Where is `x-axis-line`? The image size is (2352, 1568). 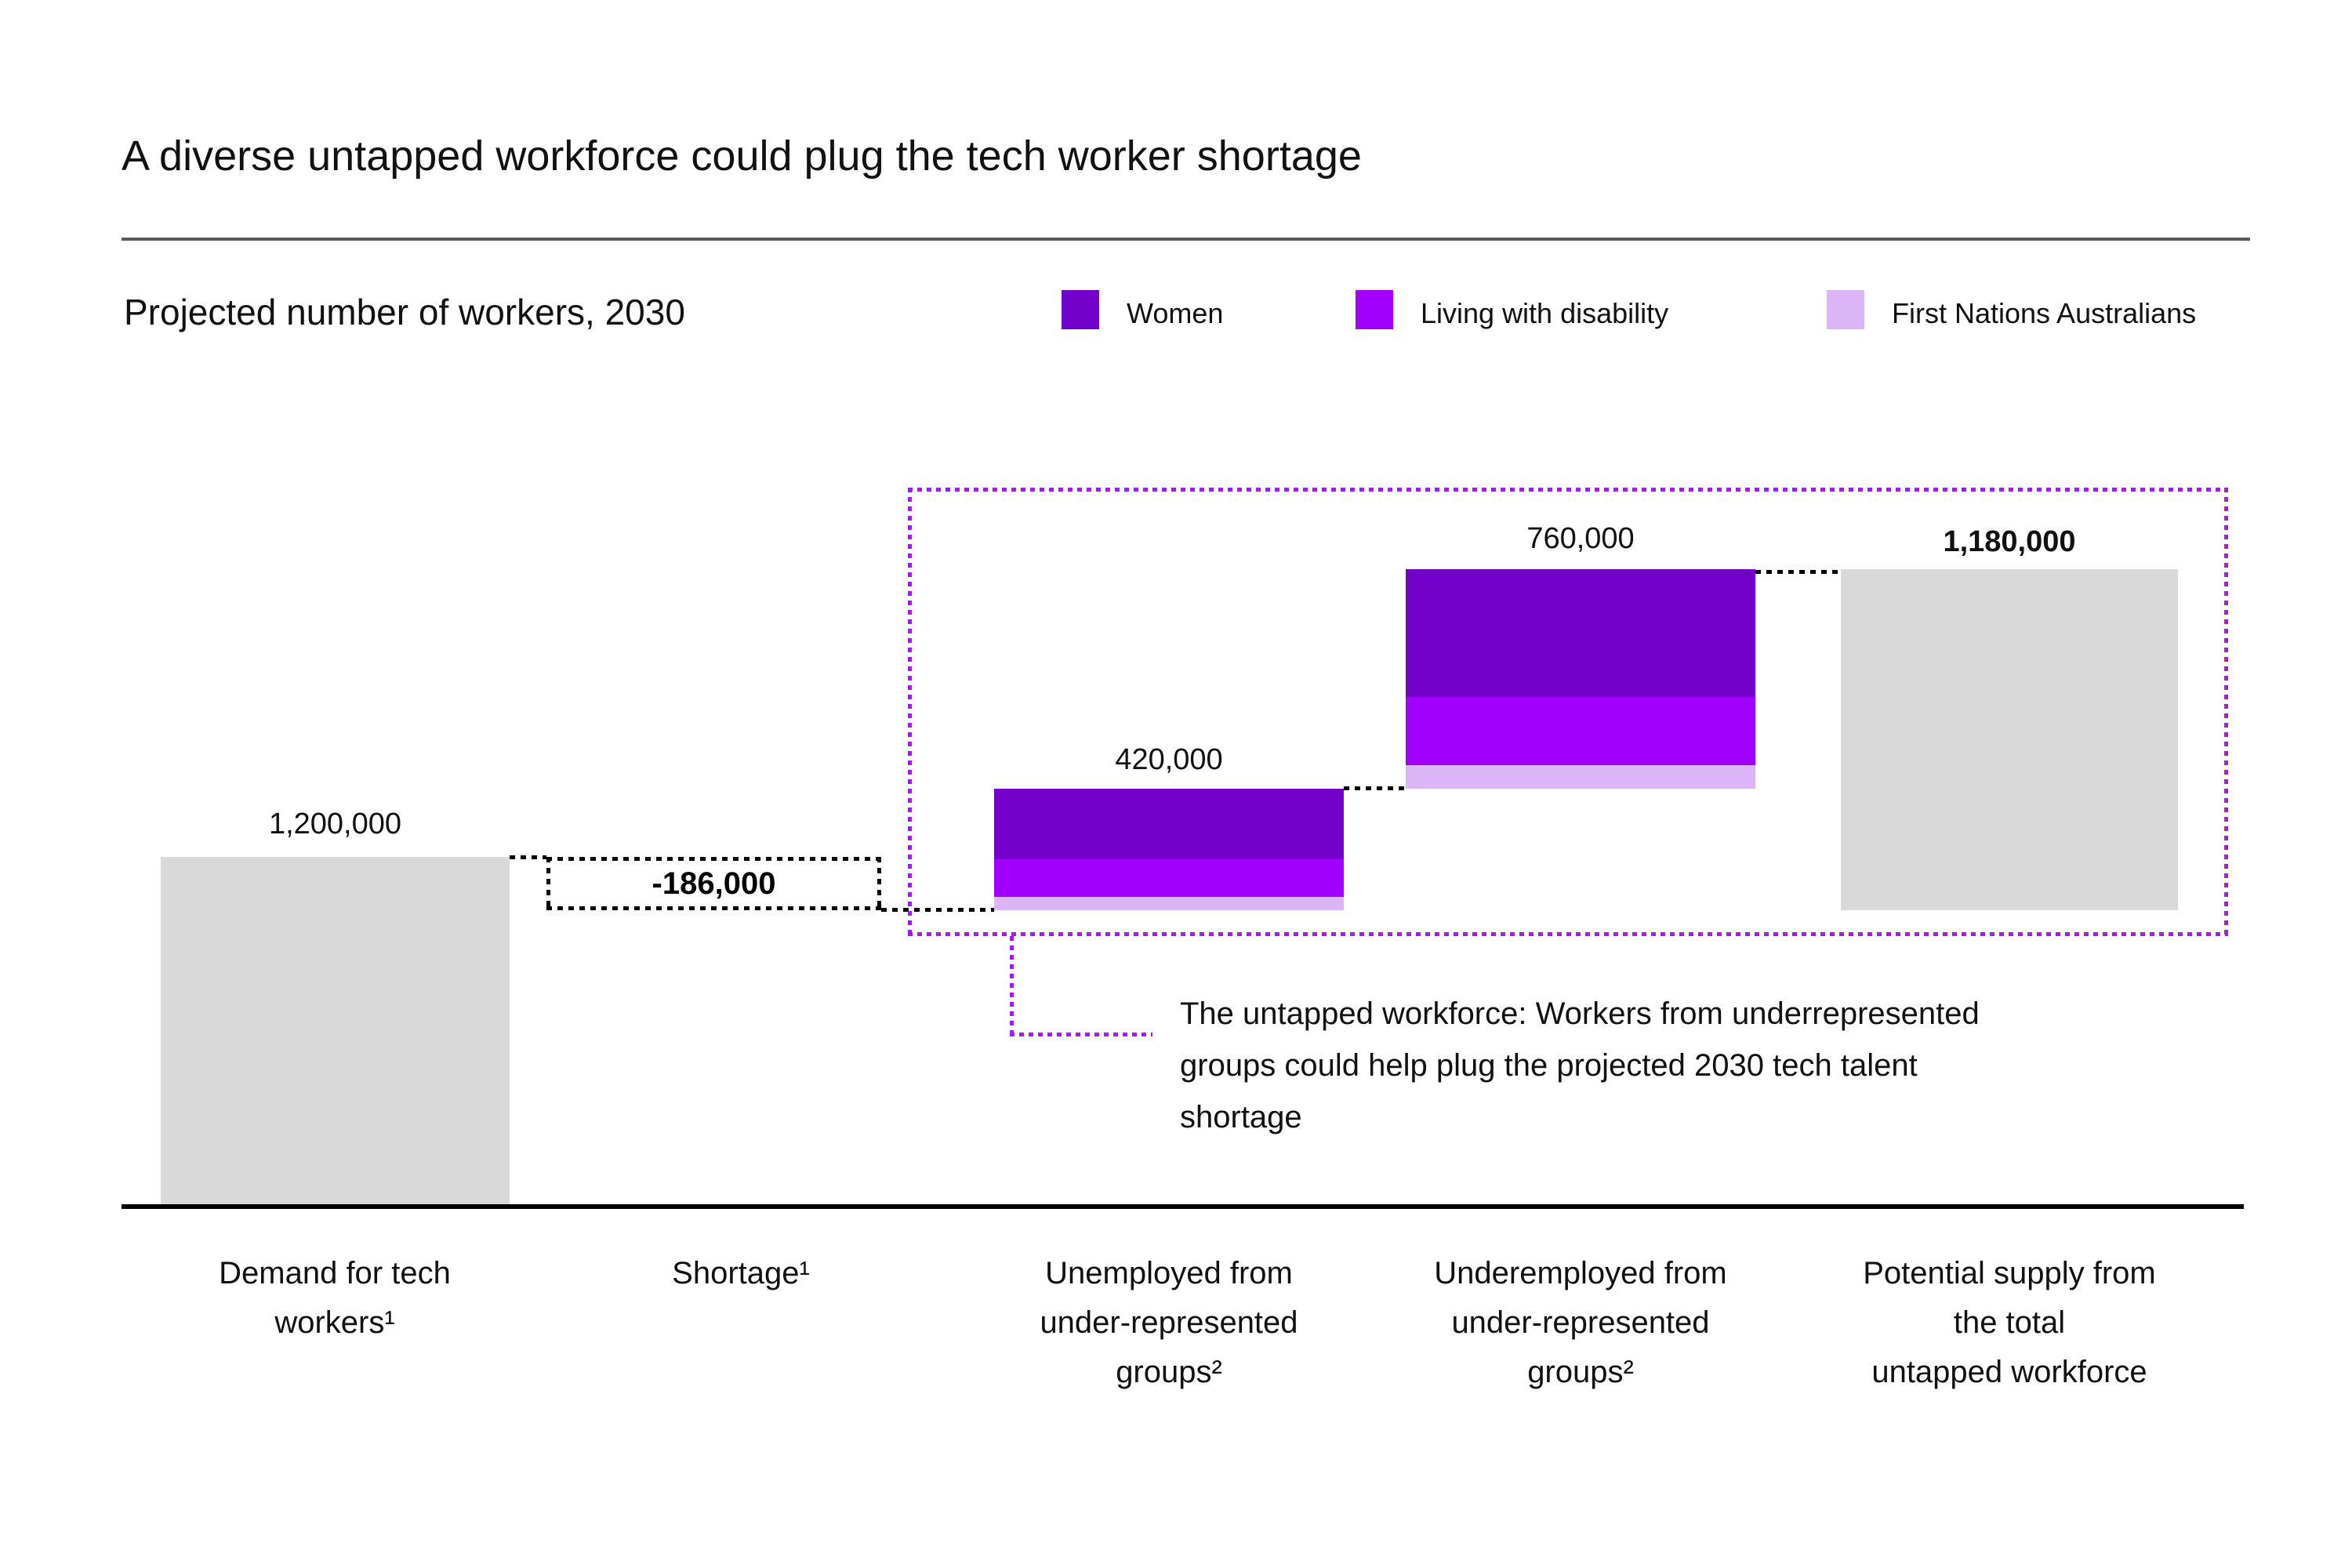
x-axis-line is located at coordinates (1183, 1206).